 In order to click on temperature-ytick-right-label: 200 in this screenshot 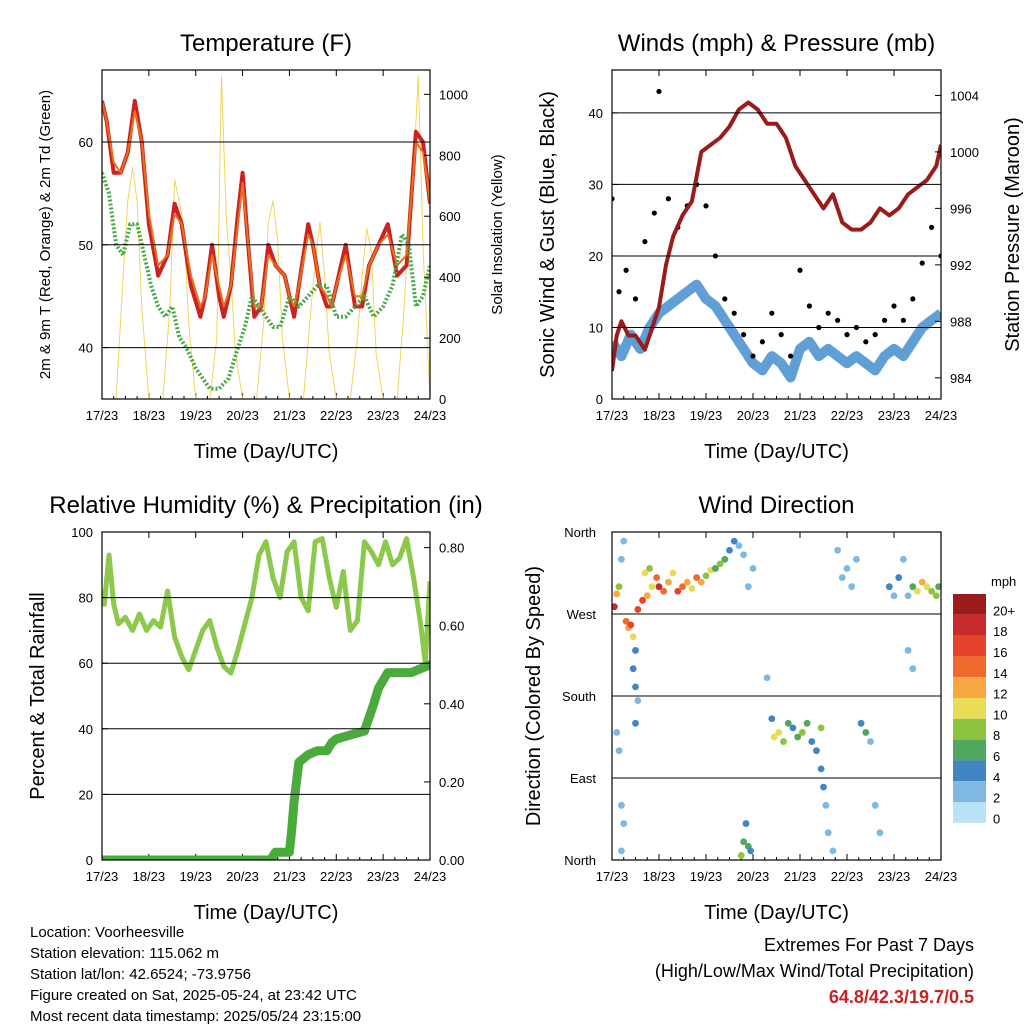, I will do `click(450, 338)`.